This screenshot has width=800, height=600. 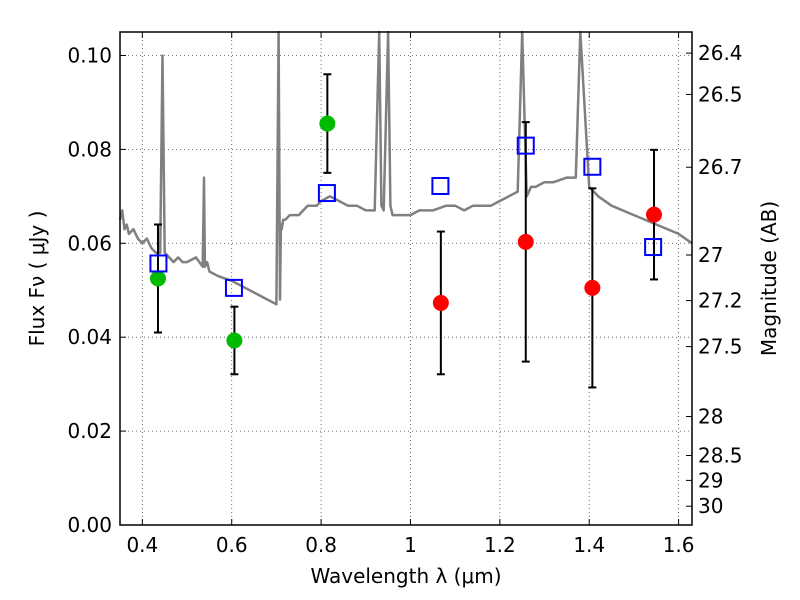 What do you see at coordinates (37, 279) in the screenshot?
I see `y-axis-label: Flux Fν ( μJy )` at bounding box center [37, 279].